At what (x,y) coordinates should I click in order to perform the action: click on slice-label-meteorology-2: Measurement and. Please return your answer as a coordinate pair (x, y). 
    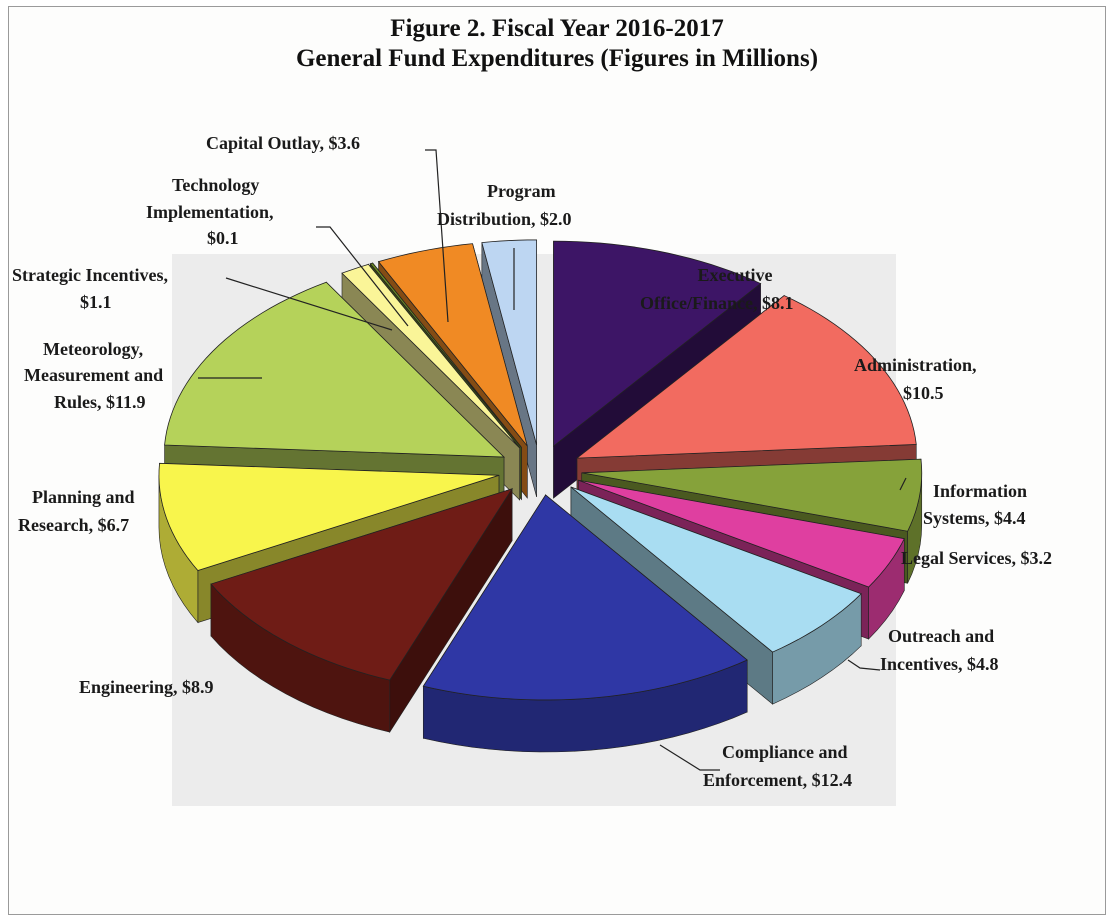
    Looking at the image, I should click on (94, 375).